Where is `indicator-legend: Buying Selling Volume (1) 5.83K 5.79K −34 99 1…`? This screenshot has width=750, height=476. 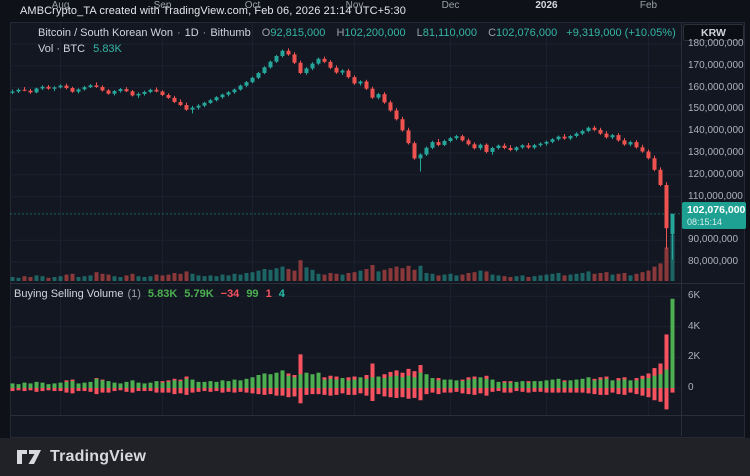 indicator-legend: Buying Selling Volume (1) 5.83K 5.79K −34 99 1… is located at coordinates (149, 294).